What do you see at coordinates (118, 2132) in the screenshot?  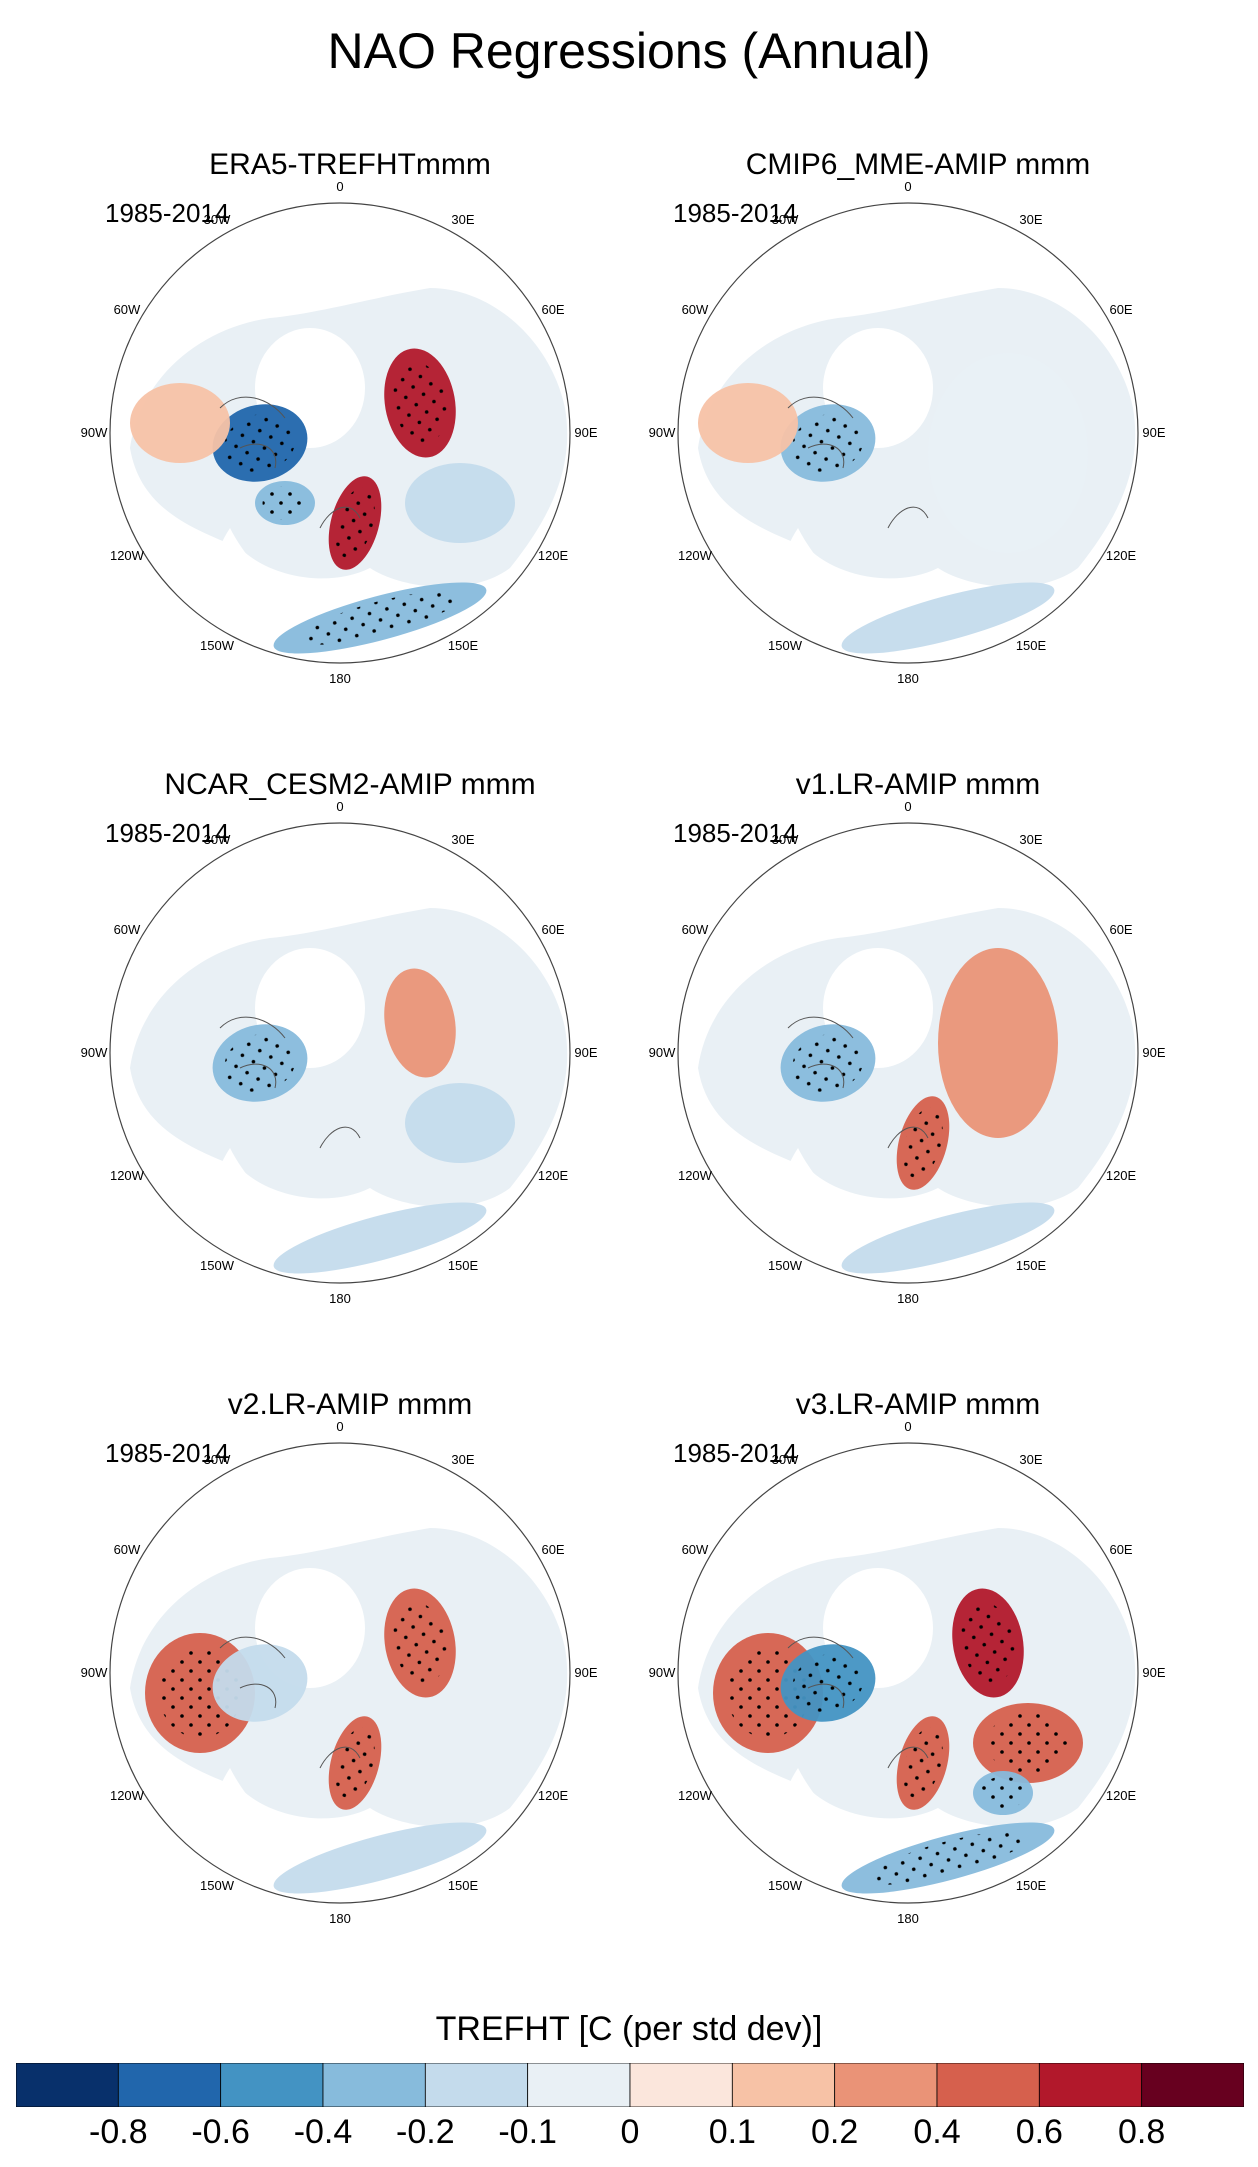 I see `colorbar-tick: -0.8` at bounding box center [118, 2132].